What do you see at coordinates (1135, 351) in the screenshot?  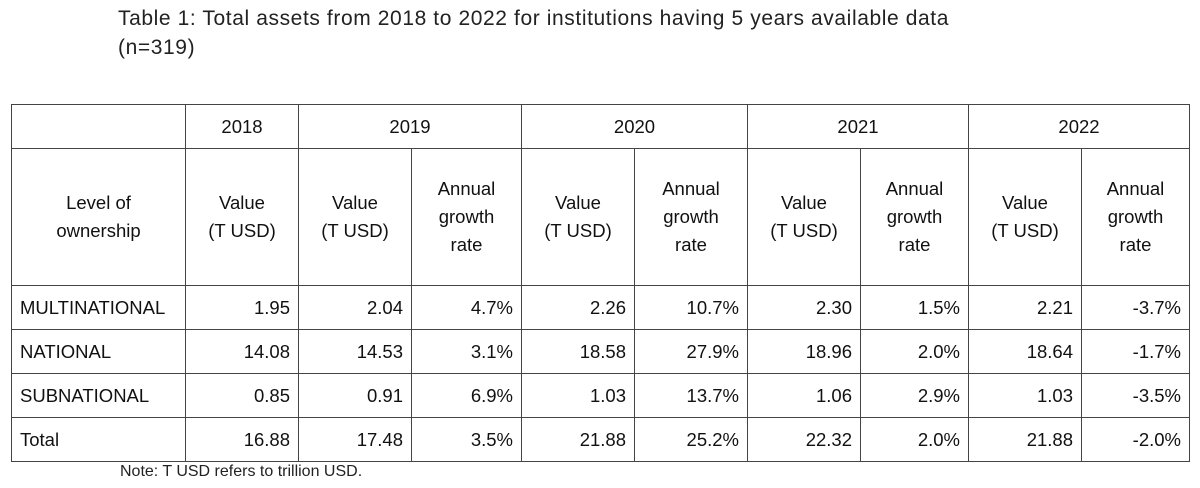 I see `growth-2022: -1.7%` at bounding box center [1135, 351].